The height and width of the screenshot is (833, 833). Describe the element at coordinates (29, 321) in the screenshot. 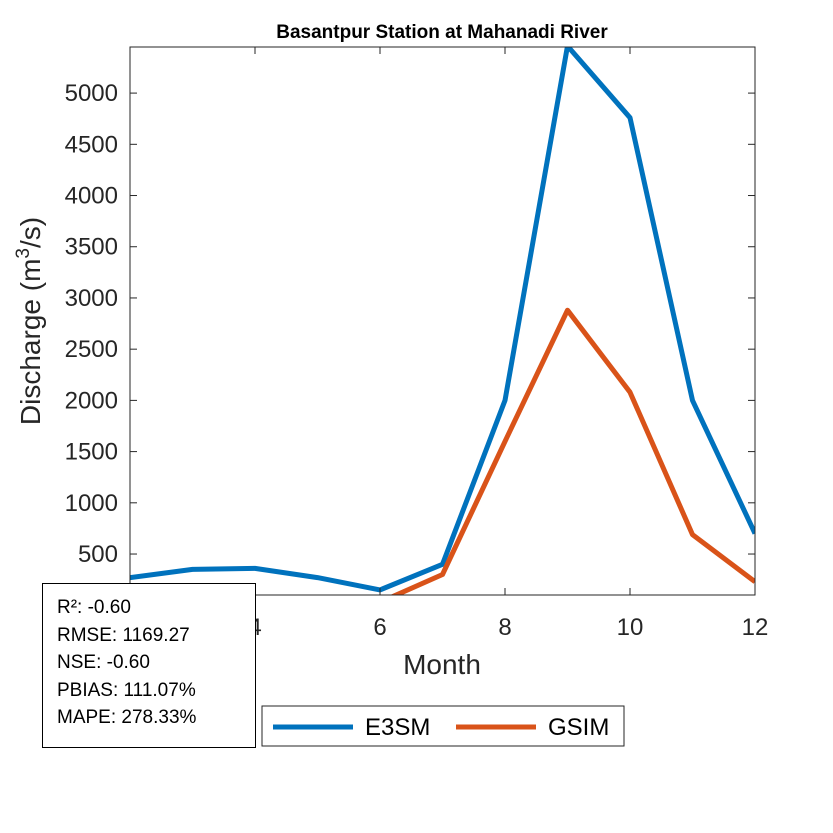

I see `y-axis-label: Discharge (m3/s)` at that location.